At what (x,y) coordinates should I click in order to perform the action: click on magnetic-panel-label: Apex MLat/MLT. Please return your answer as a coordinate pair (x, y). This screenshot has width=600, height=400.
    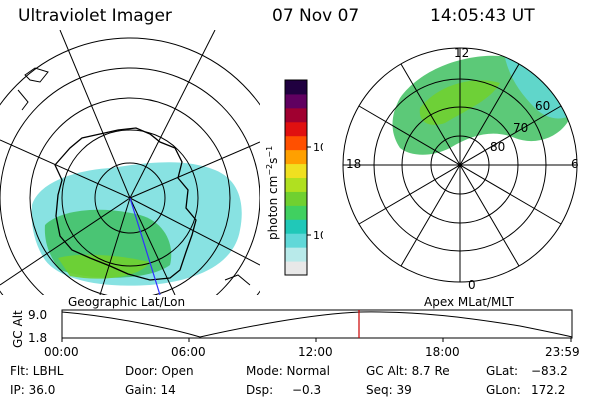
    Looking at the image, I should click on (469, 302).